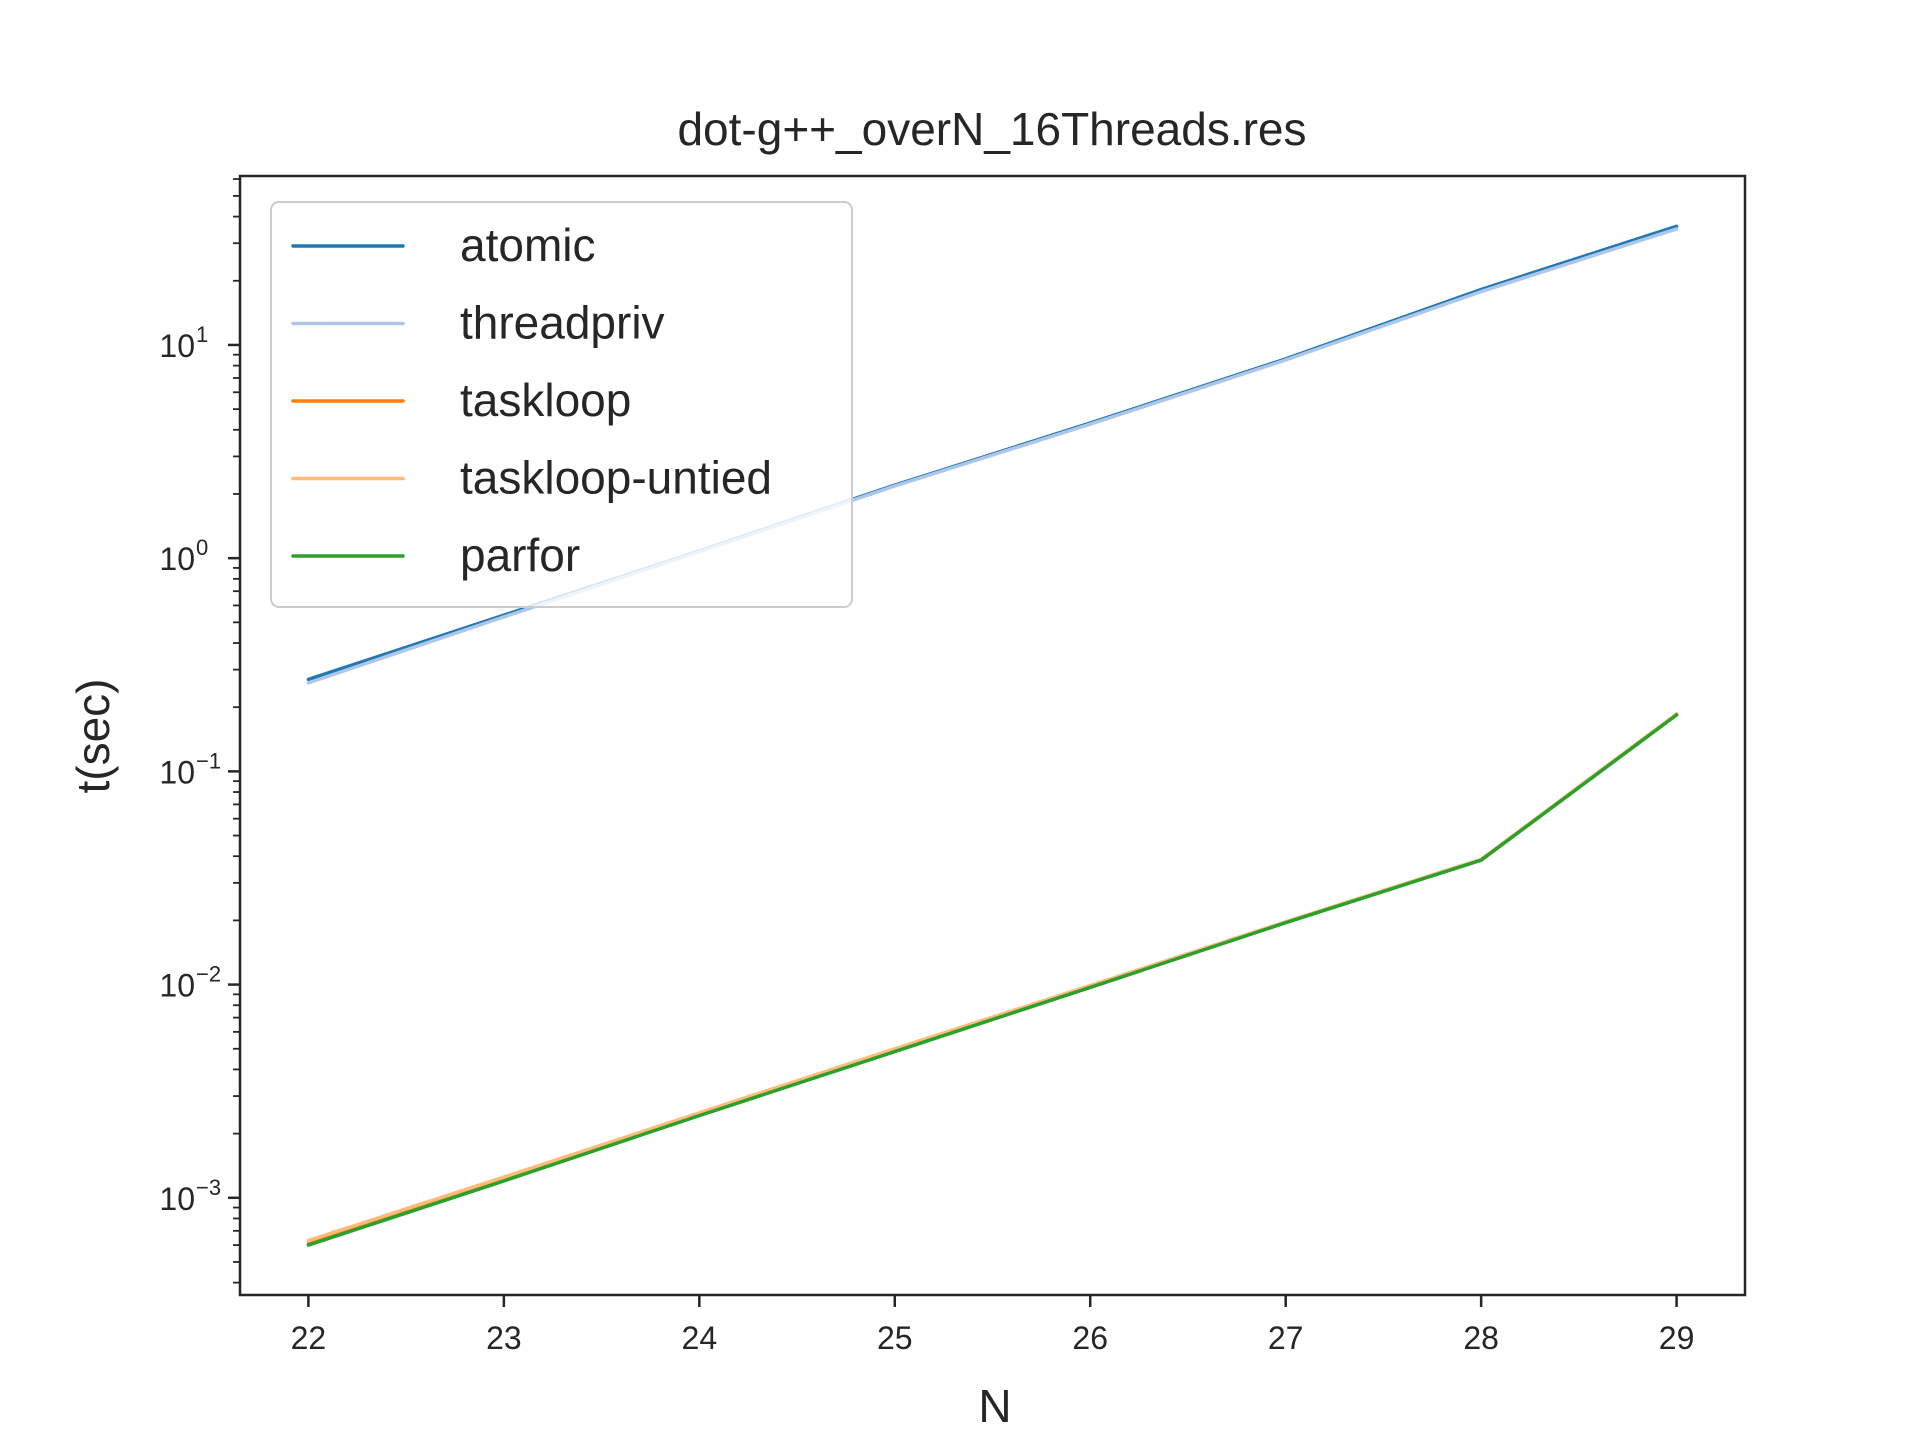 Image resolution: width=1920 pixels, height=1440 pixels. Describe the element at coordinates (545, 400) in the screenshot. I see `legend-label: taskloop` at that location.